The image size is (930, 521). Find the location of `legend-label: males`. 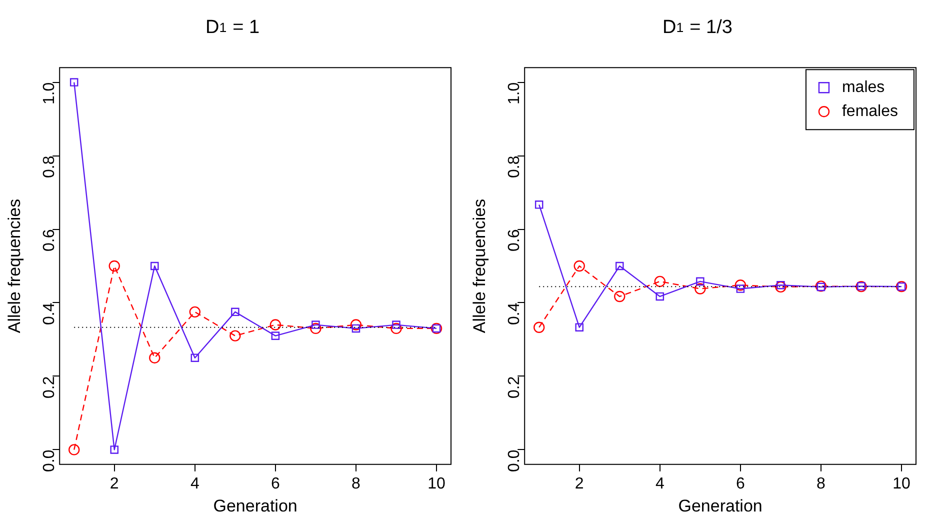

legend-label: males is located at coordinates (862, 87).